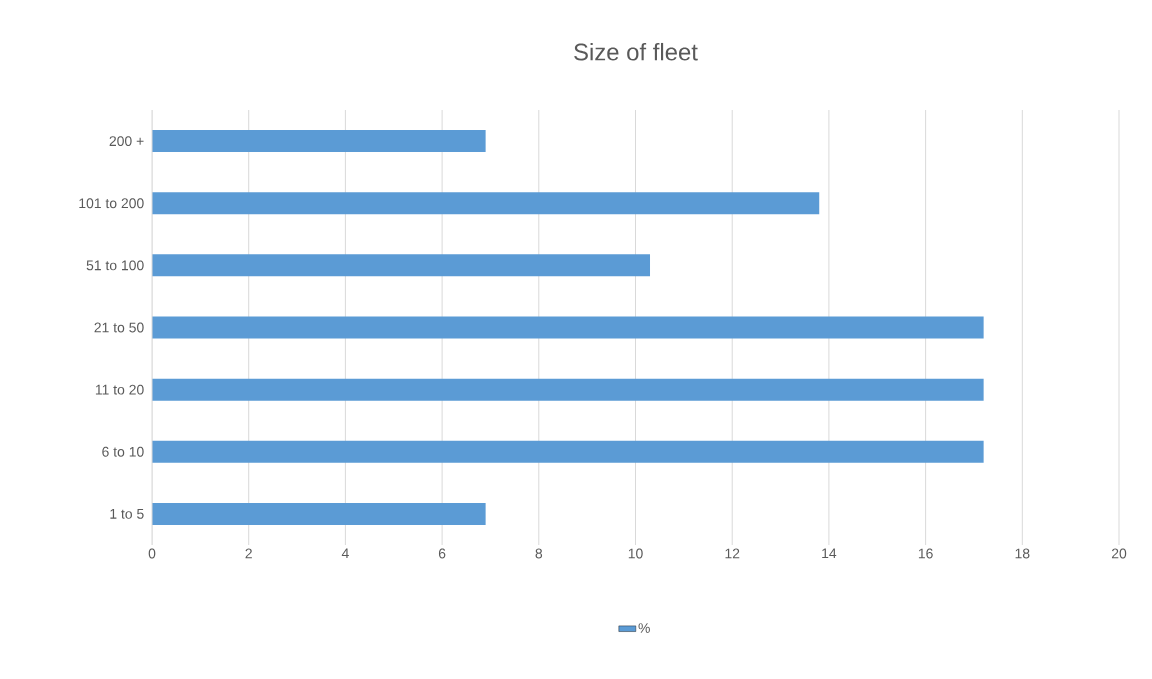 The height and width of the screenshot is (679, 1152). Describe the element at coordinates (635, 553) in the screenshot. I see `x-tick-label: 10` at that location.